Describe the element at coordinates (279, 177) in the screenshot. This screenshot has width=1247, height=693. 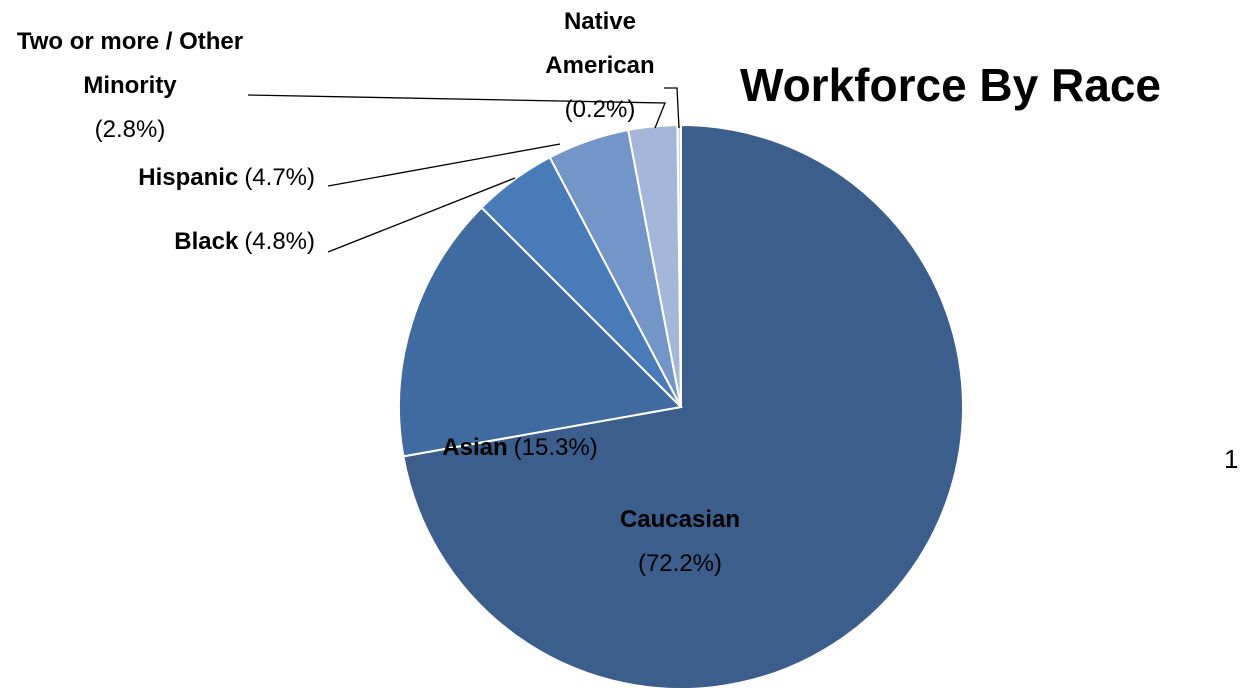
I see `value-label: (4.7%)` at that location.